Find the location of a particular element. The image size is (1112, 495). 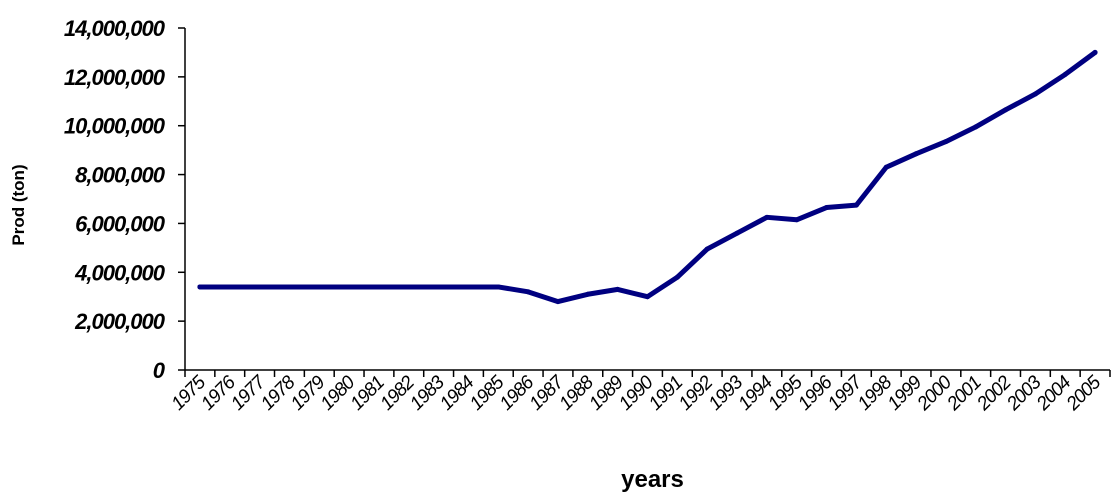

y-axis-title: Prod (ton) is located at coordinates (18, 204).